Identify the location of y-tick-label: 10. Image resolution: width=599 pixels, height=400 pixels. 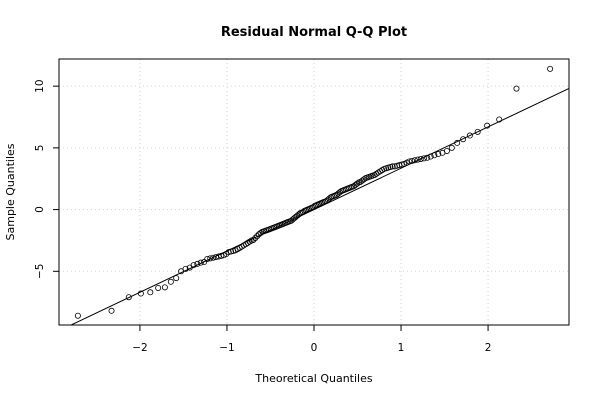
(40, 85).